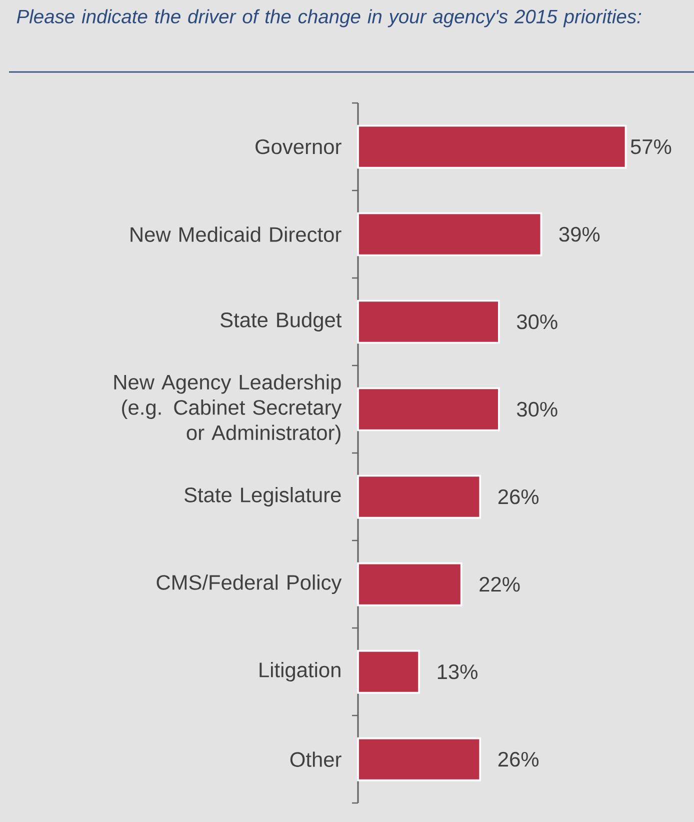  I want to click on y-tick-label: State Budget, so click(281, 322).